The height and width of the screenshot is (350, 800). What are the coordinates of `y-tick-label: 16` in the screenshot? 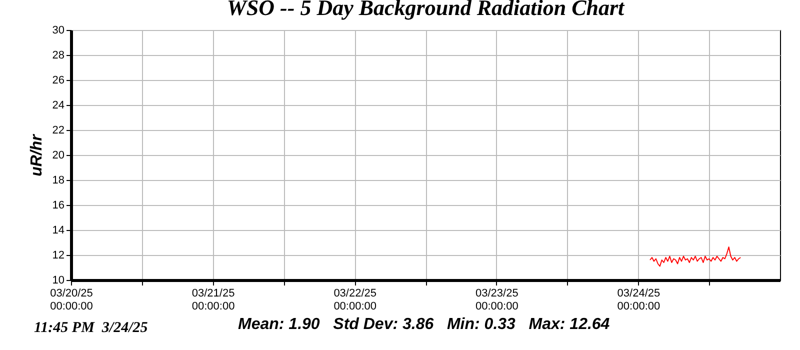 It's located at (58, 206).